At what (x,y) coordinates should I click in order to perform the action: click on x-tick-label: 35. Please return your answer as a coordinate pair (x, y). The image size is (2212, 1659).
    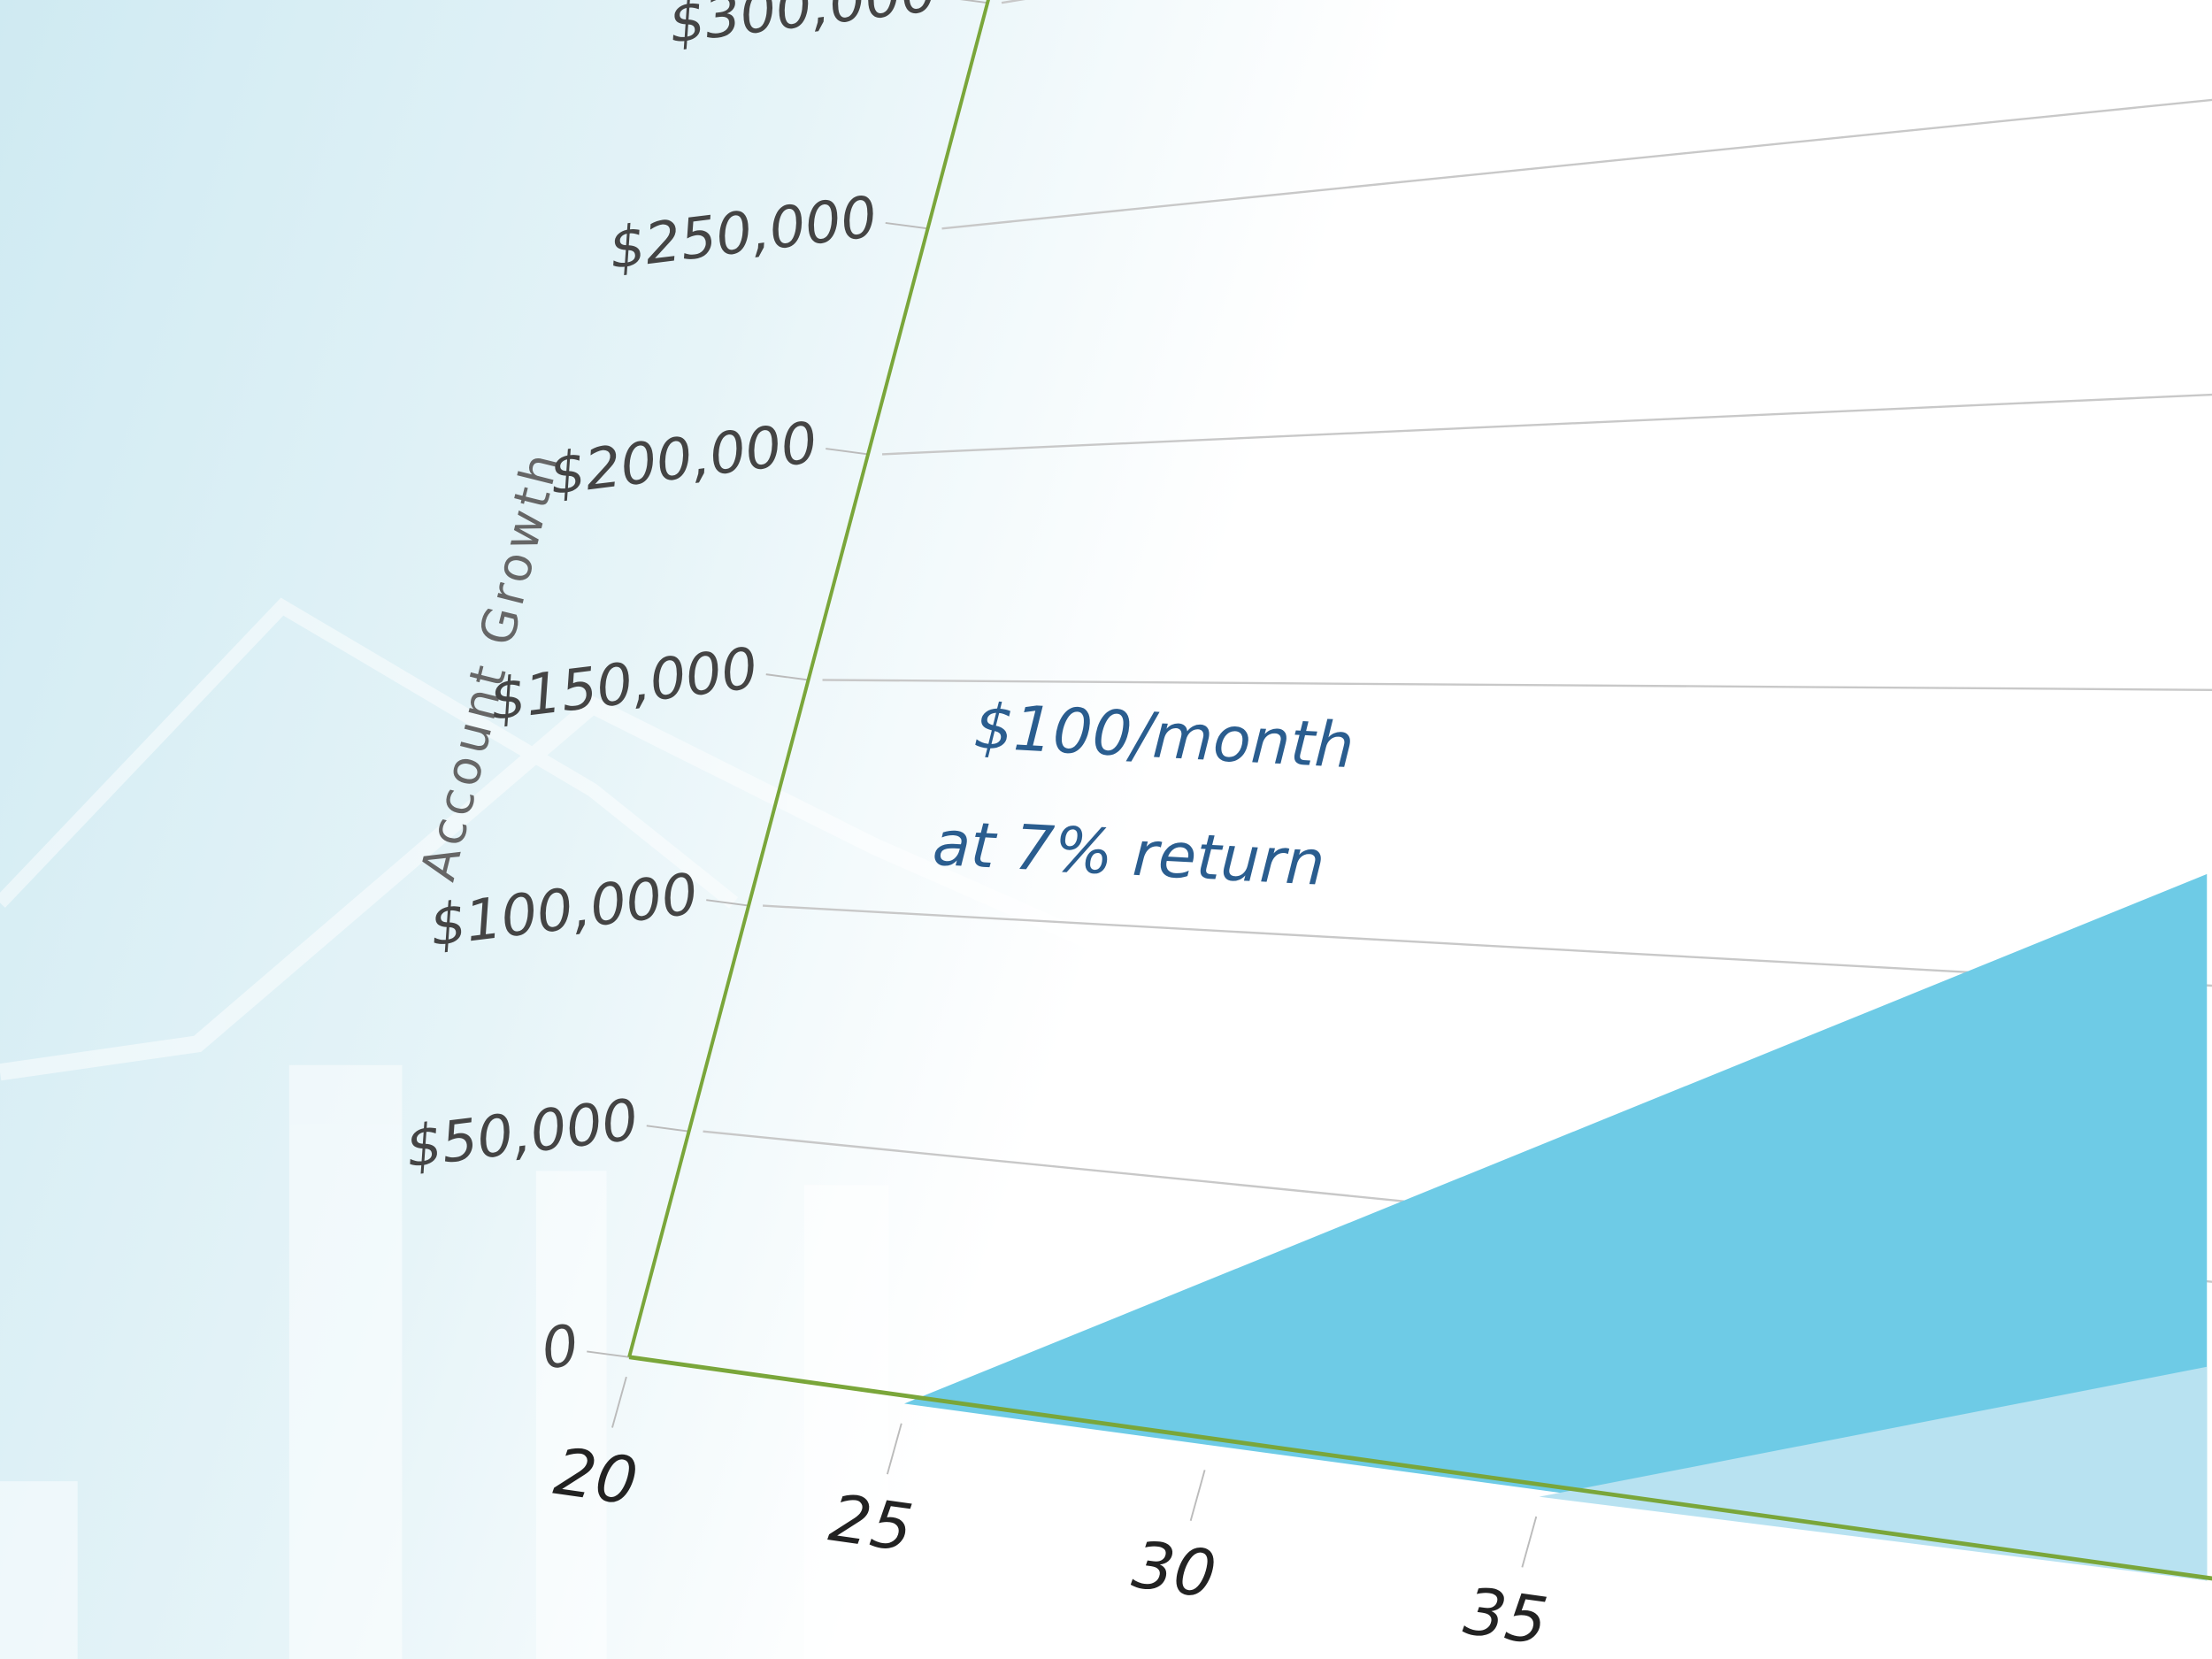
    Looking at the image, I should click on (1506, 1616).